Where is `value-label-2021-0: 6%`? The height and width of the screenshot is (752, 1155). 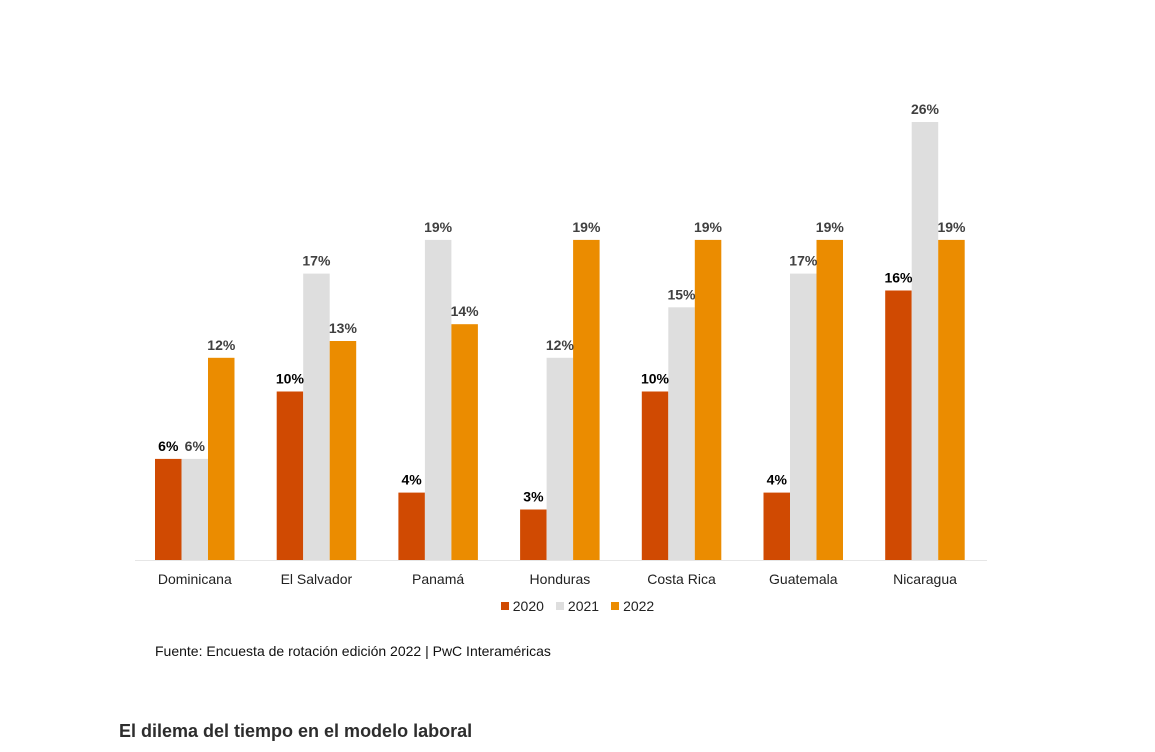
value-label-2021-0: 6% is located at coordinates (195, 446).